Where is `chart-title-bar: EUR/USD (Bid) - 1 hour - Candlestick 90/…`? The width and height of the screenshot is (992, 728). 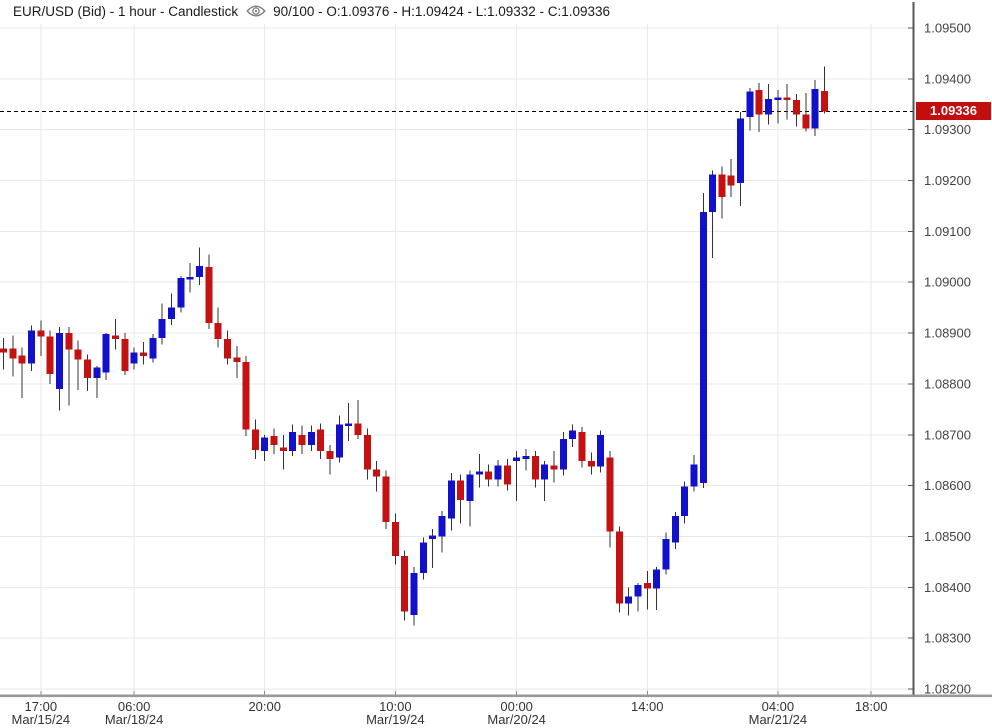 chart-title-bar: EUR/USD (Bid) - 1 hour - Candlestick 90/… is located at coordinates (496, 11).